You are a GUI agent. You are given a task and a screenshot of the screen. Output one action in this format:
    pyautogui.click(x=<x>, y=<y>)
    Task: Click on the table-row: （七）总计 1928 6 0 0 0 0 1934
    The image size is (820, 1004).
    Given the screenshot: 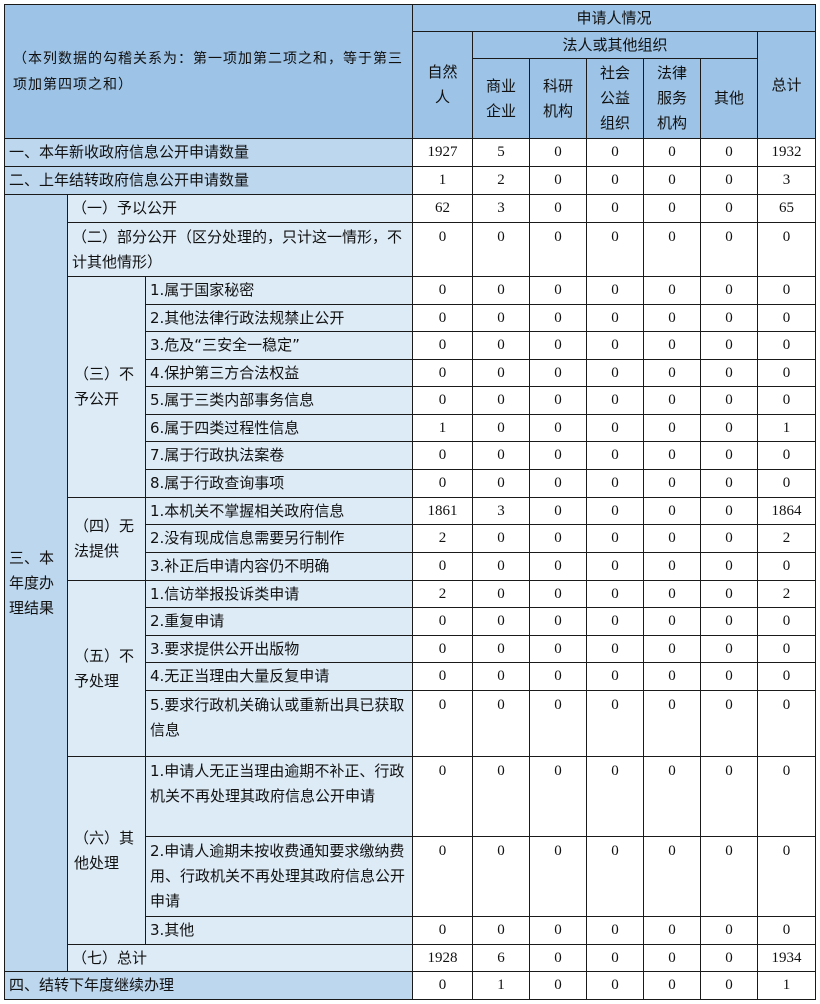 What is the action you would take?
    pyautogui.click(x=410, y=958)
    